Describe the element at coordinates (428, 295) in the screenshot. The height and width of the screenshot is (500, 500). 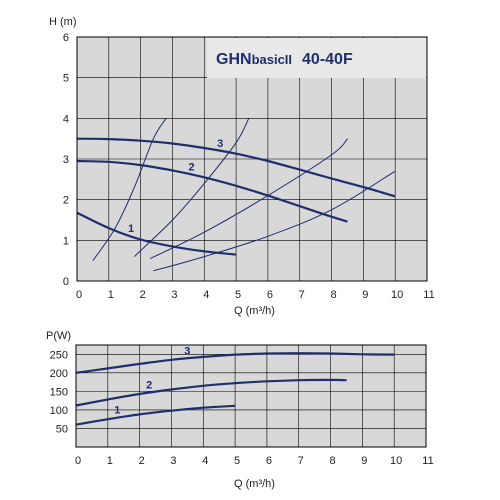
I see `head-x-tick-label: 11` at that location.